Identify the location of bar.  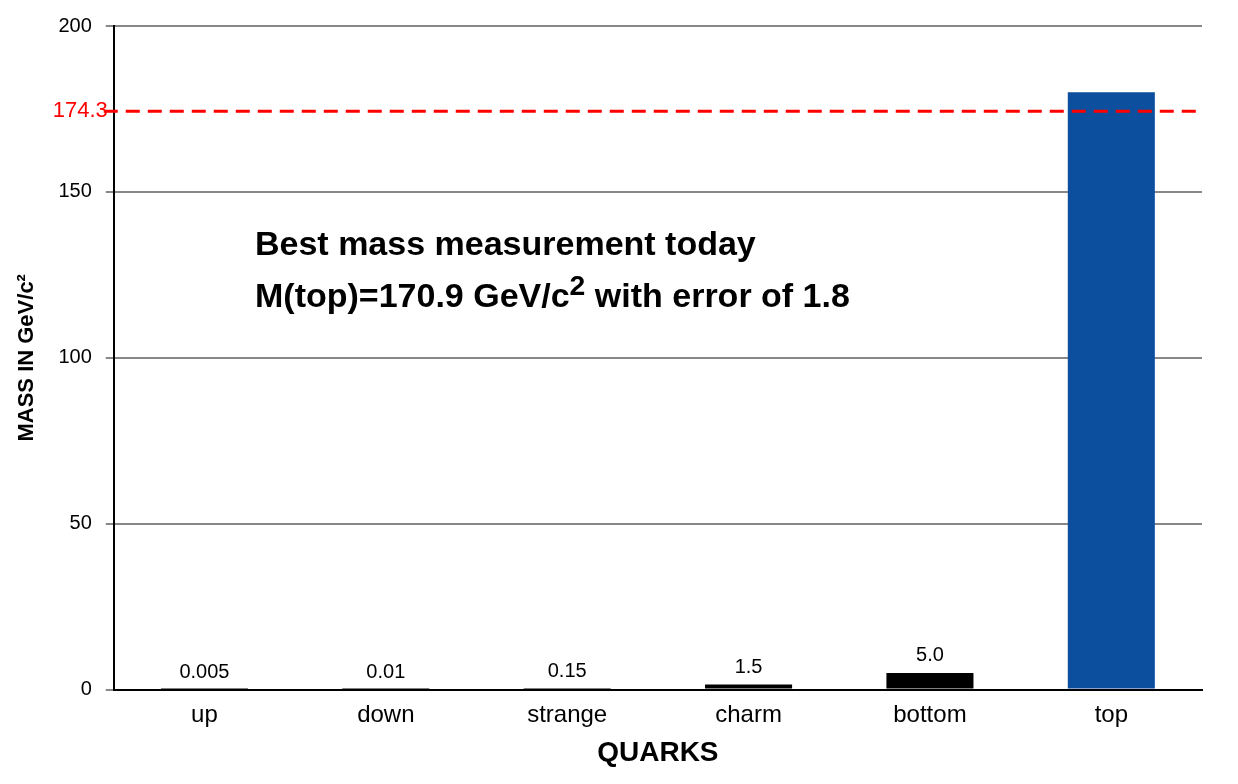
(1111, 390).